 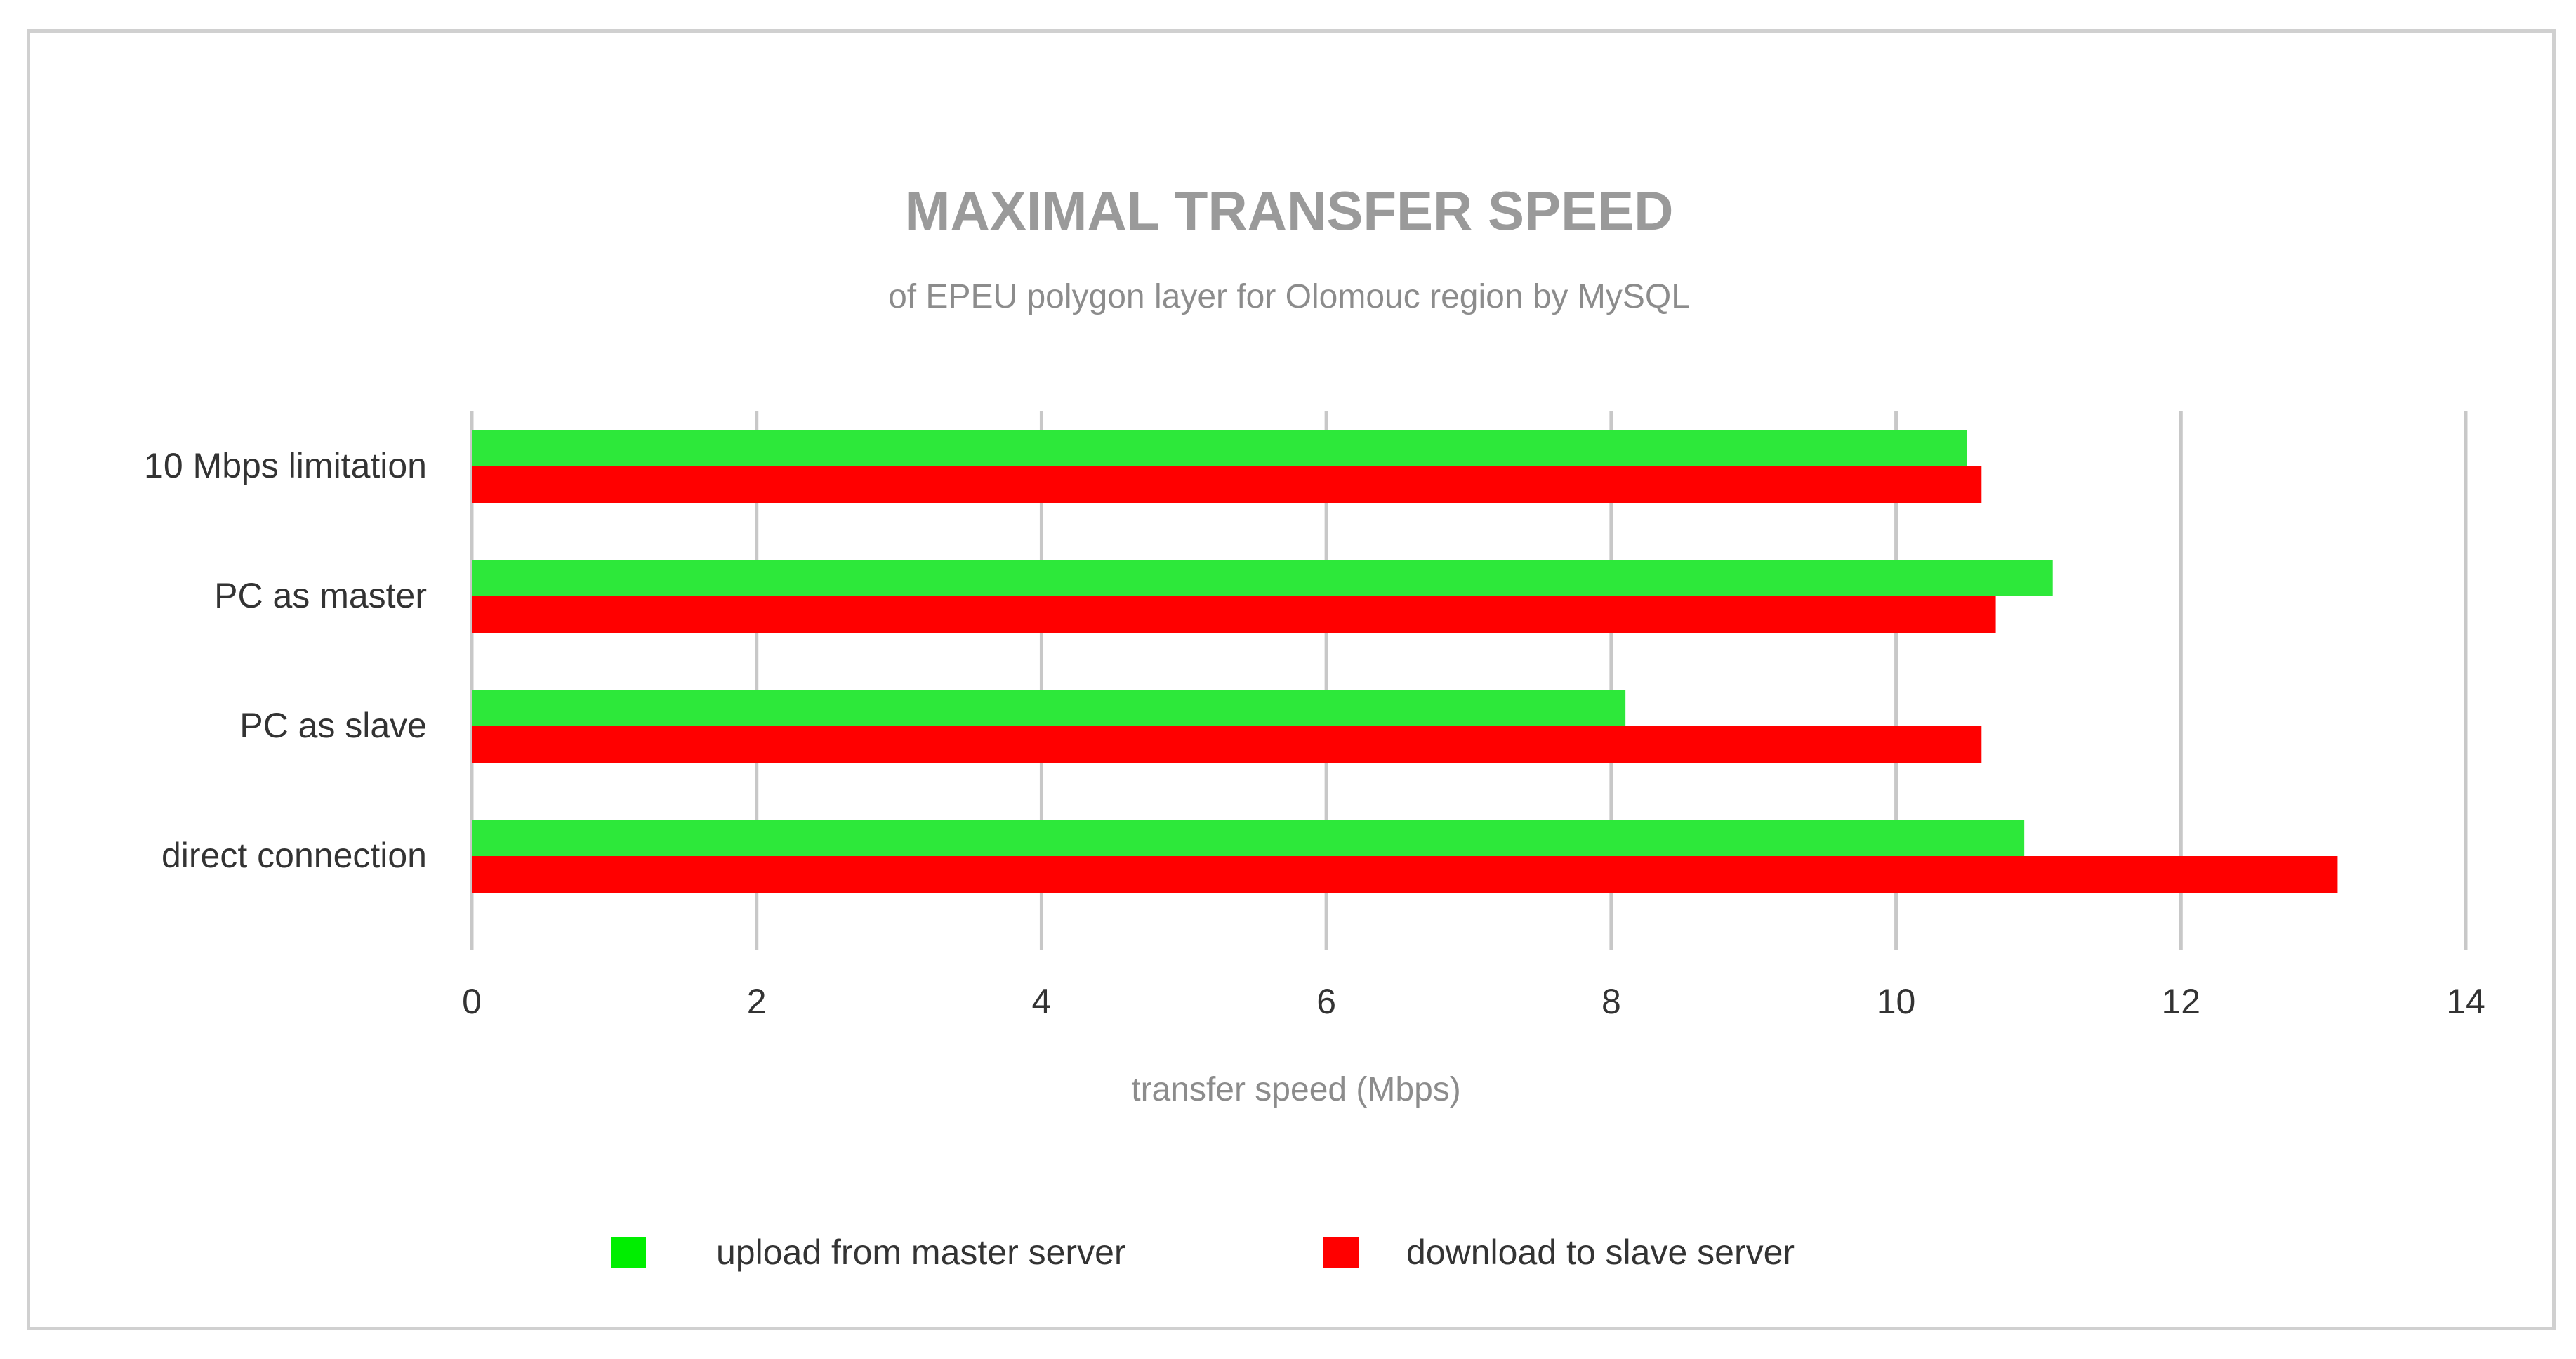 I want to click on x-tick-label: 4, so click(x=1042, y=1001).